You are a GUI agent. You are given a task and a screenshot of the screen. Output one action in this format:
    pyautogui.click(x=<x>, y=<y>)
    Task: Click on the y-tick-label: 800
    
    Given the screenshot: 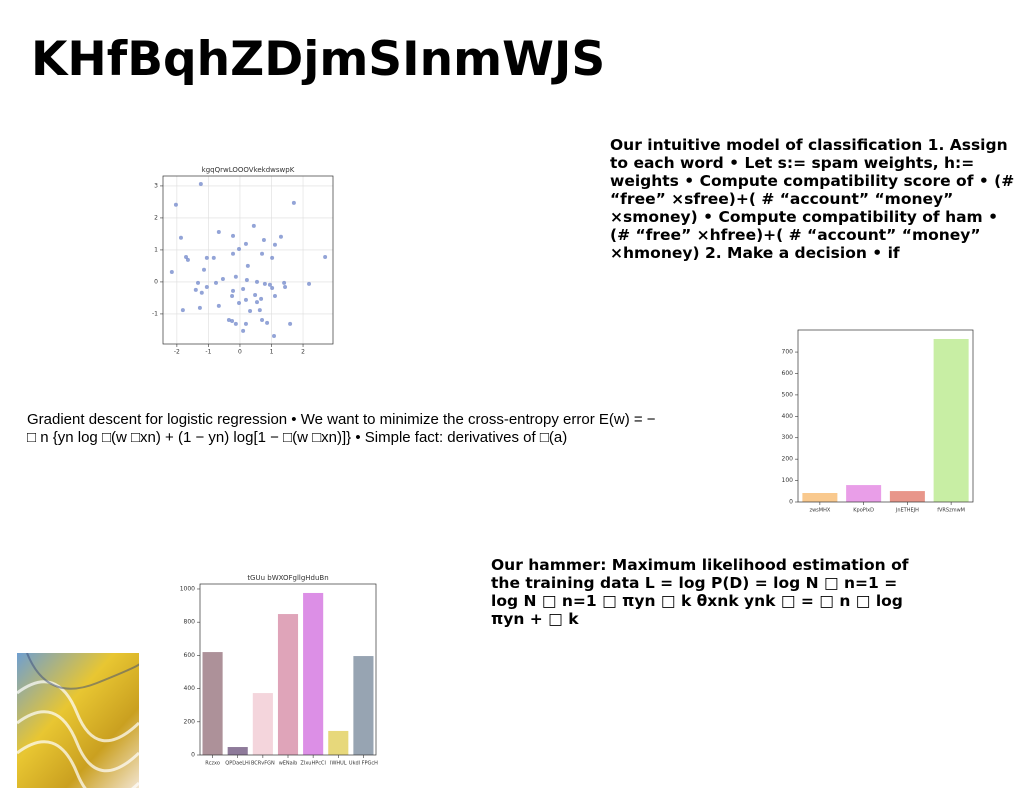 What is the action you would take?
    pyautogui.click(x=190, y=622)
    